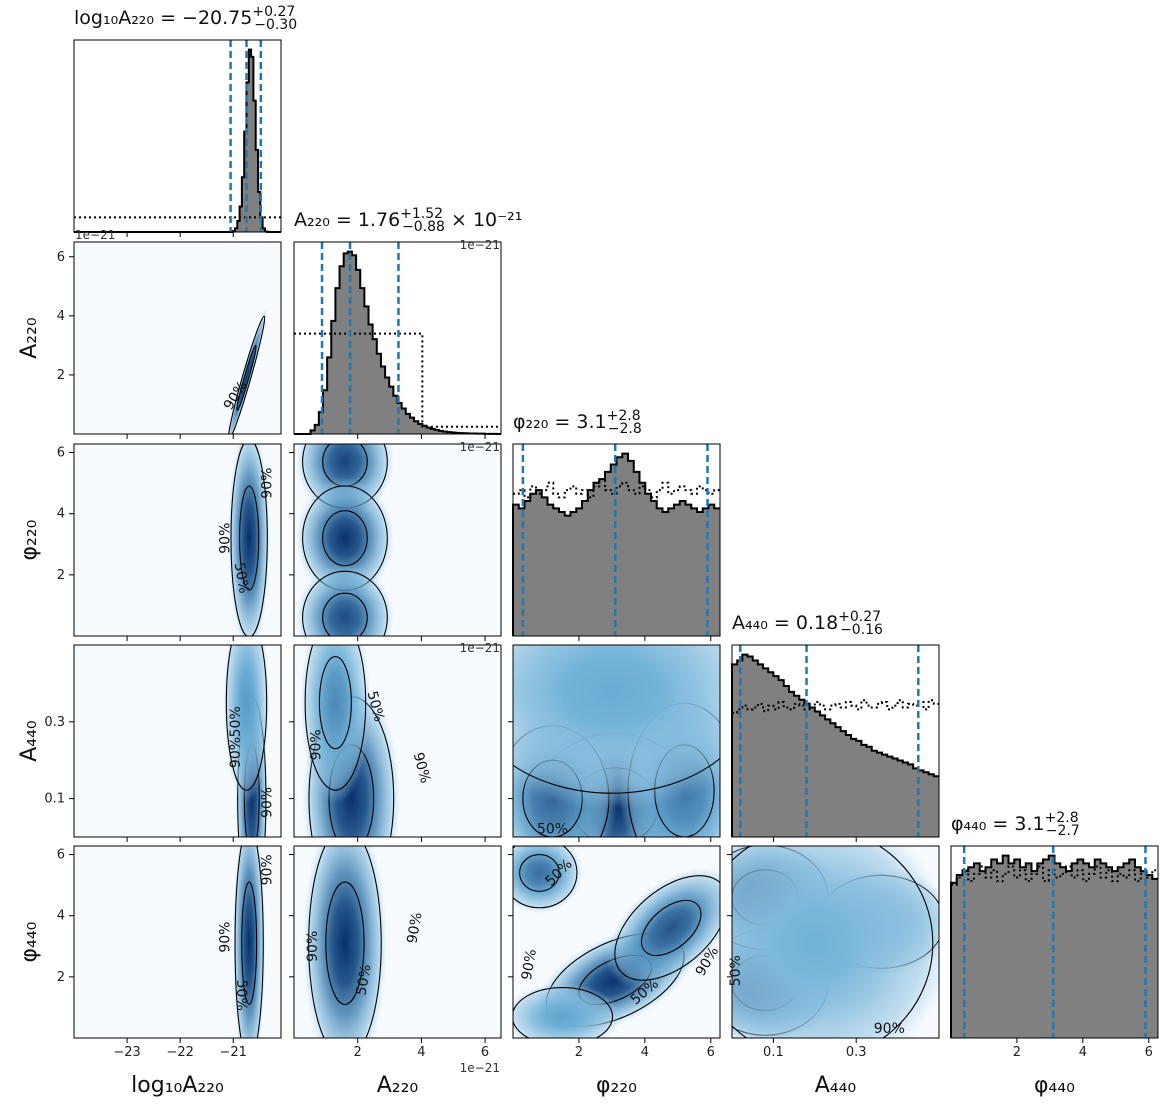  I want to click on prior-histogram-A440, so click(835, 706).